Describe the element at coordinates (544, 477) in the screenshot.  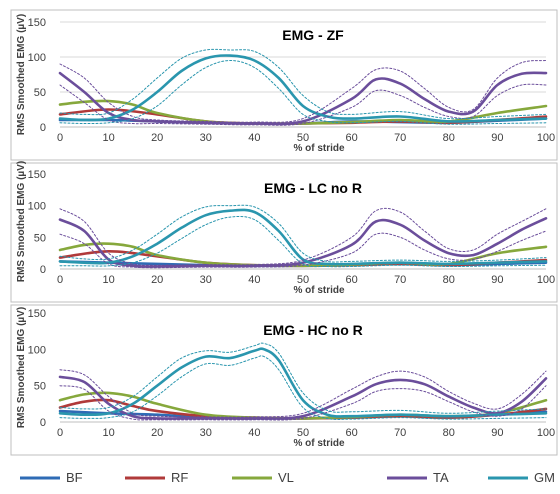
I see `legend-label: GM` at that location.